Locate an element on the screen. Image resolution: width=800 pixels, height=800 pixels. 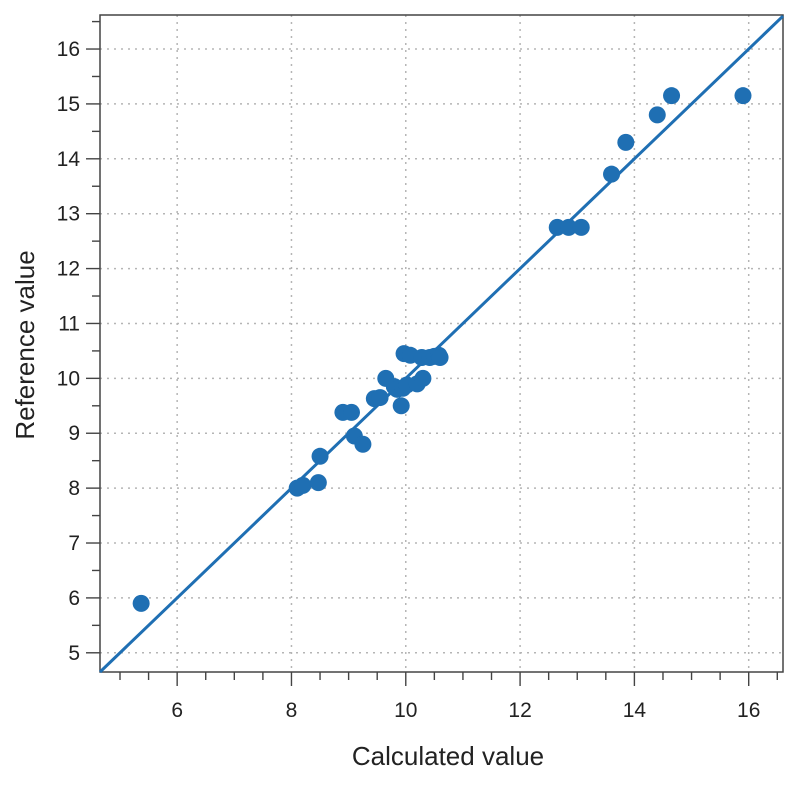
y-tick-label: 13 is located at coordinates (68, 214).